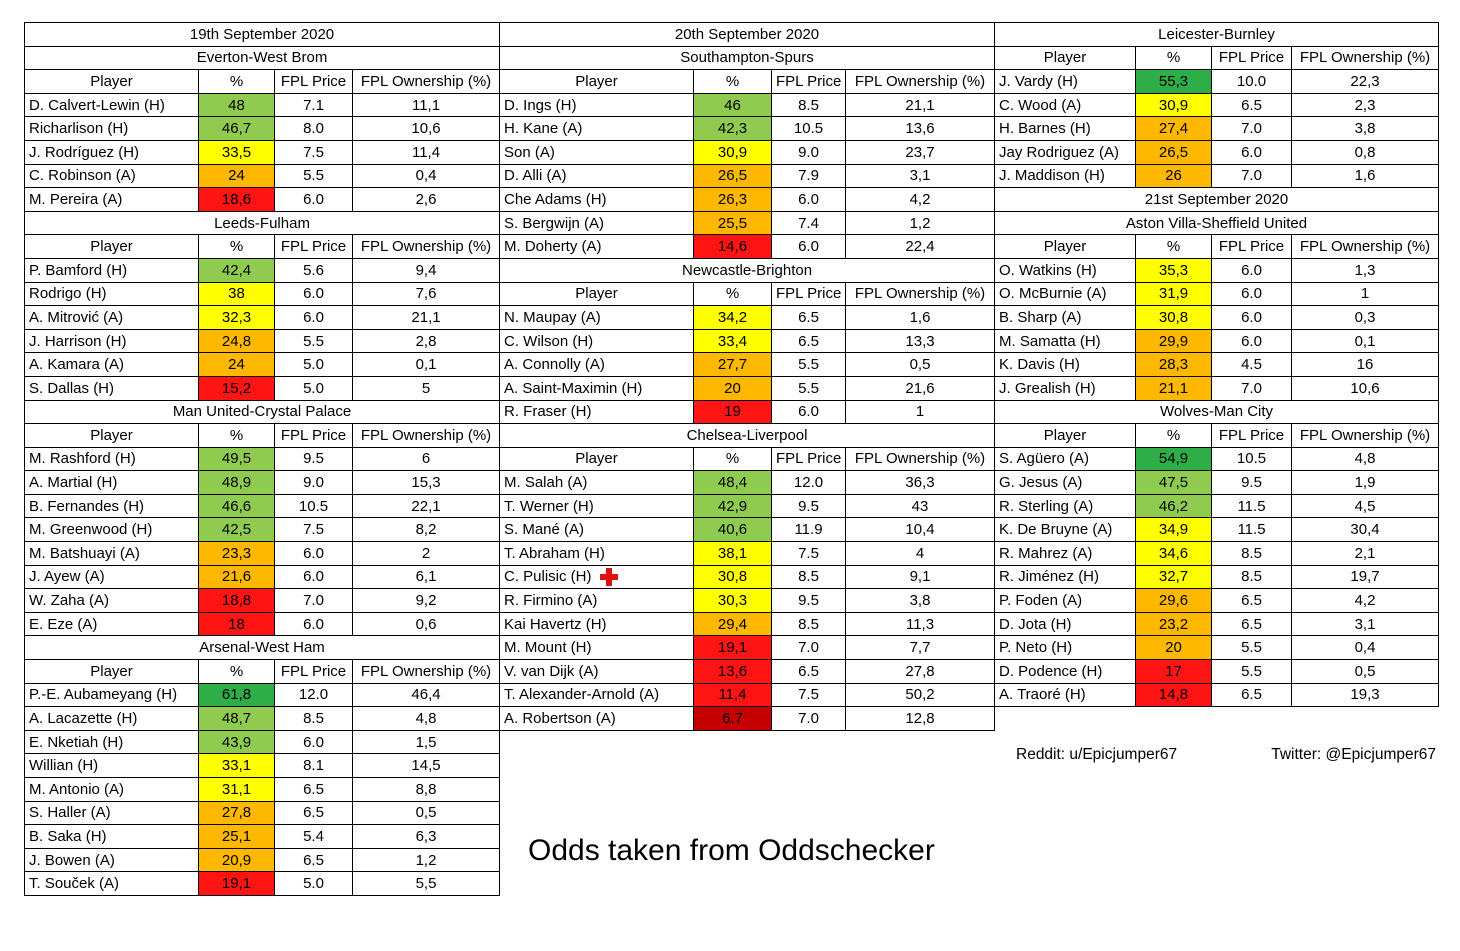  Describe the element at coordinates (747, 317) in the screenshot. I see `player-row: N. Maupay (A) 34,2 6.5 1,6` at that location.